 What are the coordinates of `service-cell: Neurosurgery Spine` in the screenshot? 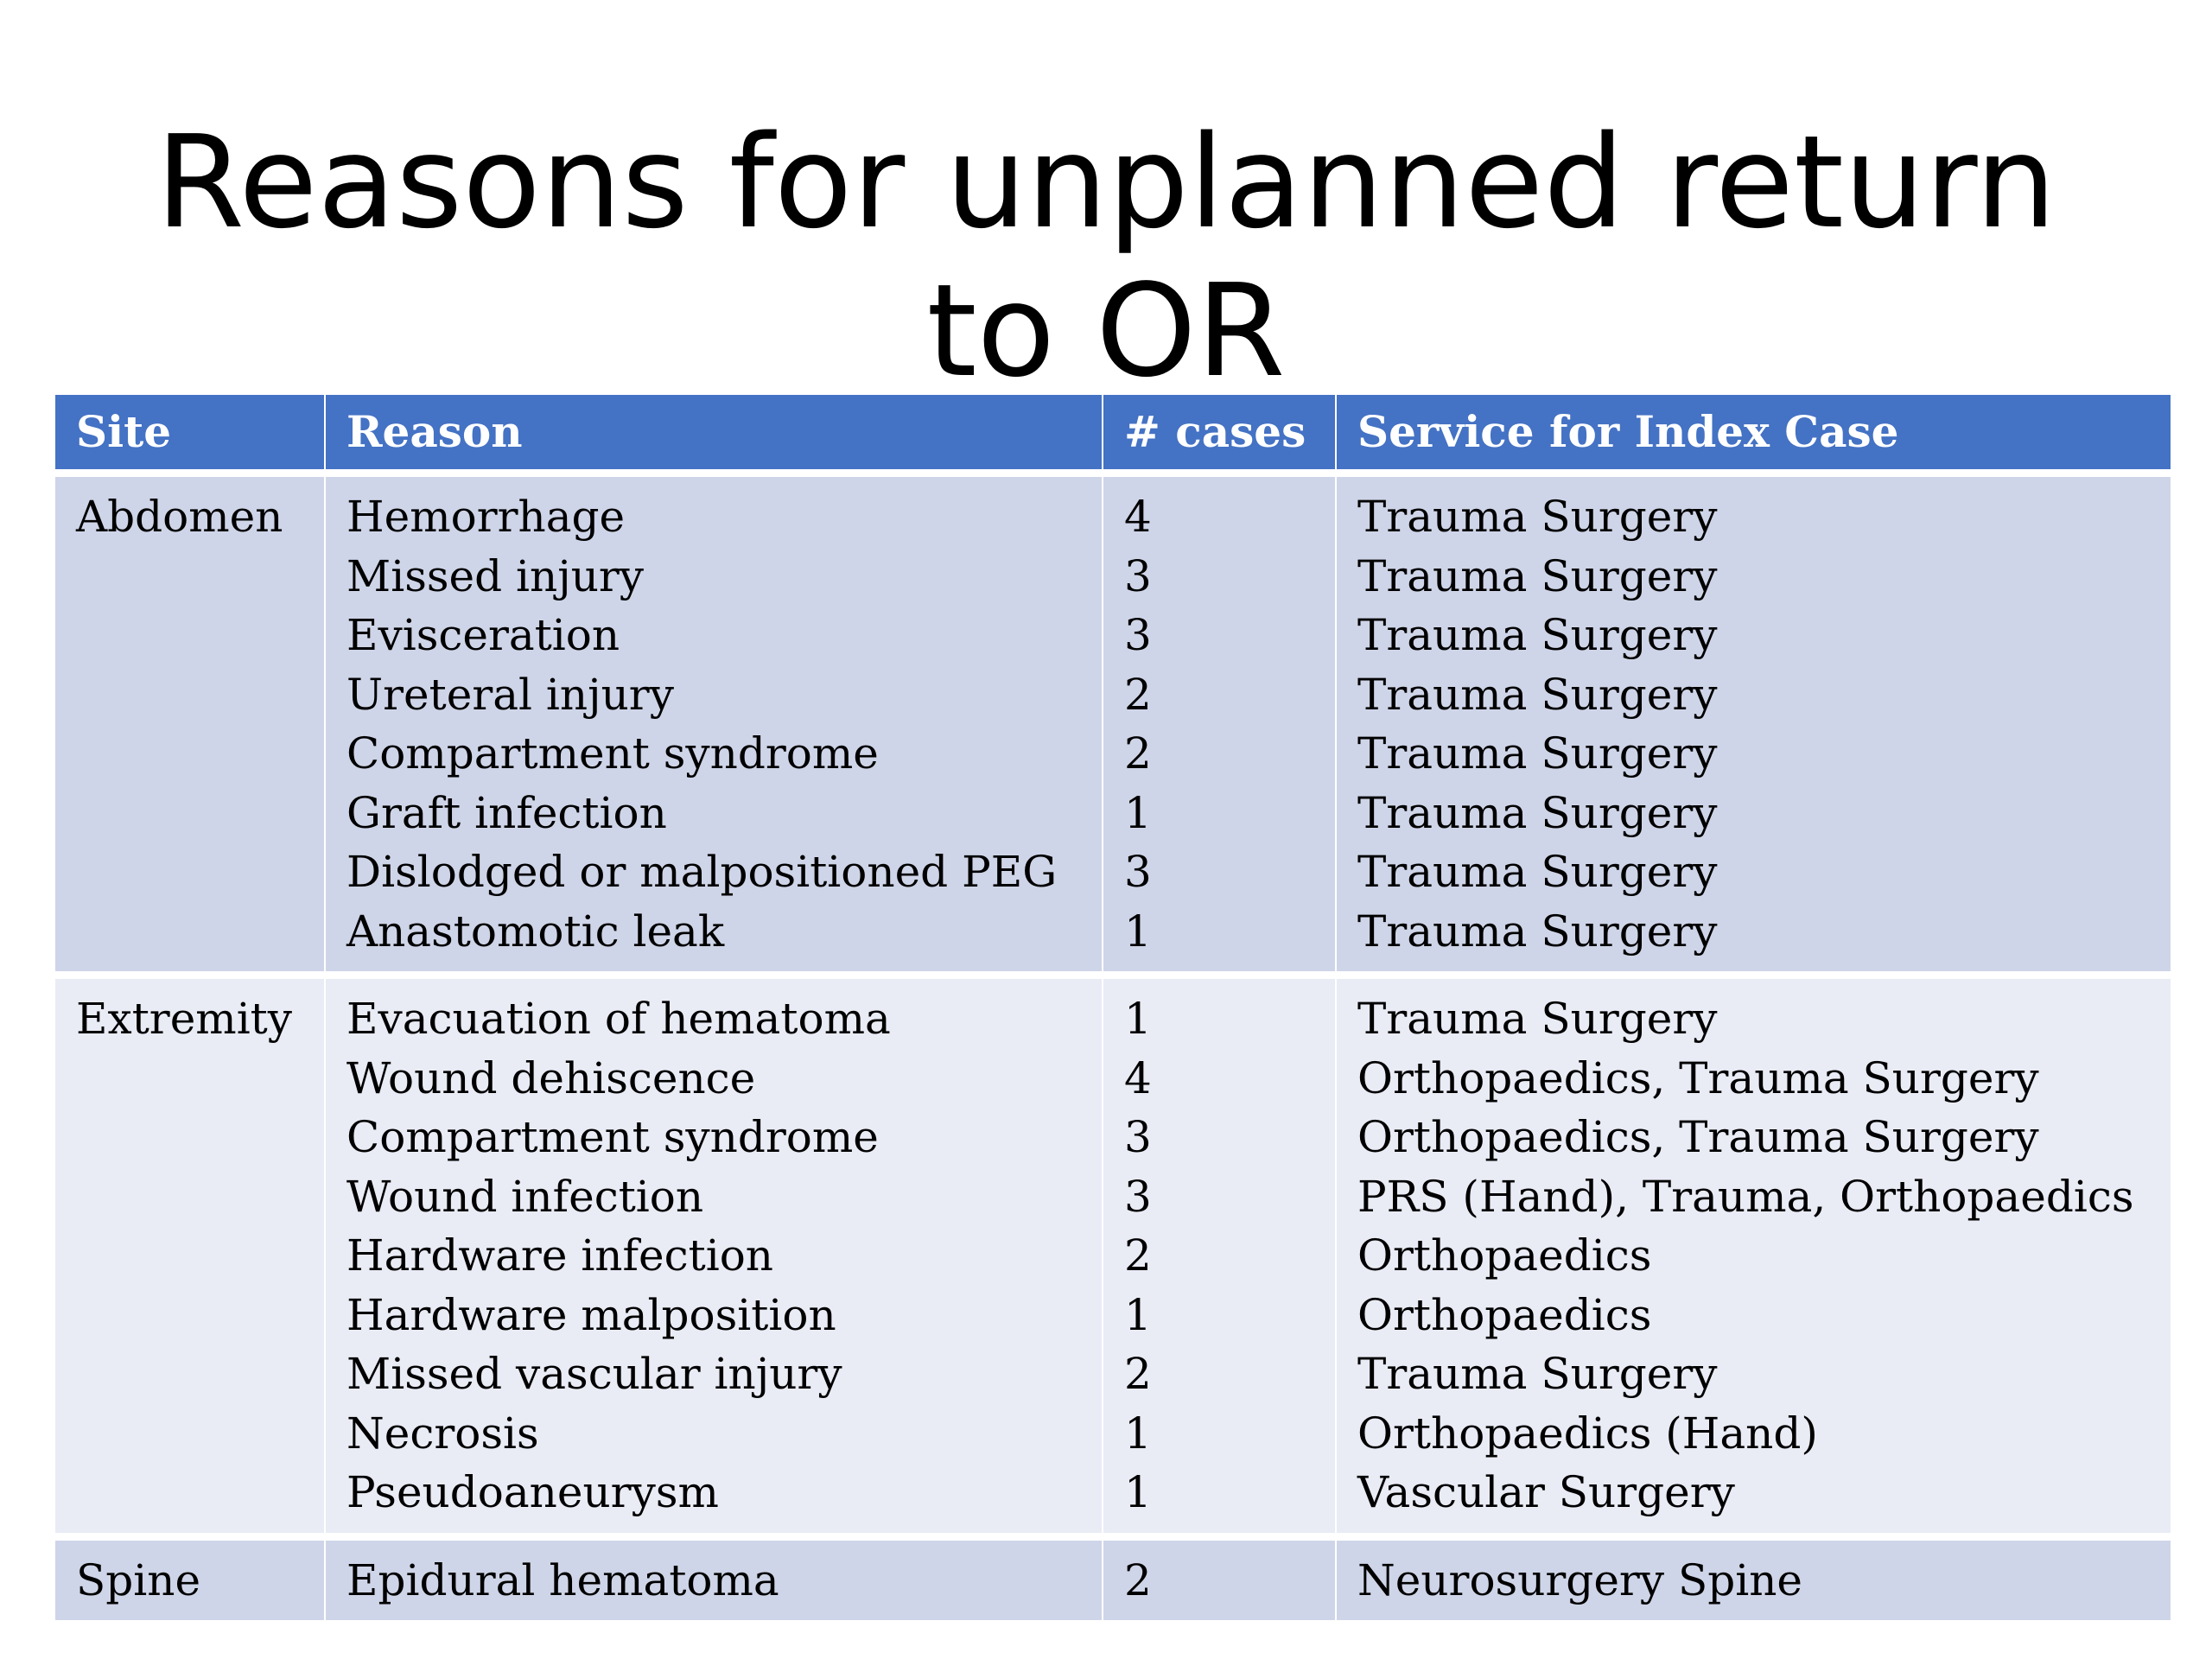 It's located at (1754, 1580).